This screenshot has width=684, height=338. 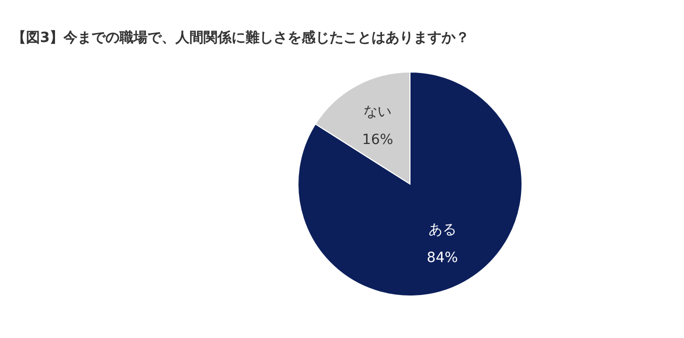 I want to click on chart-title: 【図3】今までの職場で、人間関係に難しさを感じたことはありますか？, so click(x=241, y=37).